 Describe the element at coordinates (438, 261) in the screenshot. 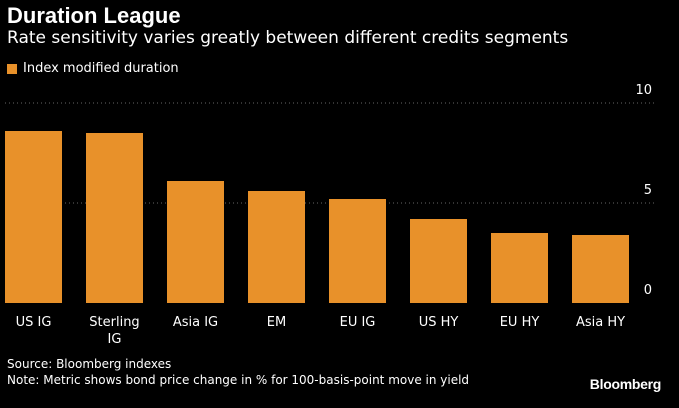

I see `bar-us-hy` at that location.